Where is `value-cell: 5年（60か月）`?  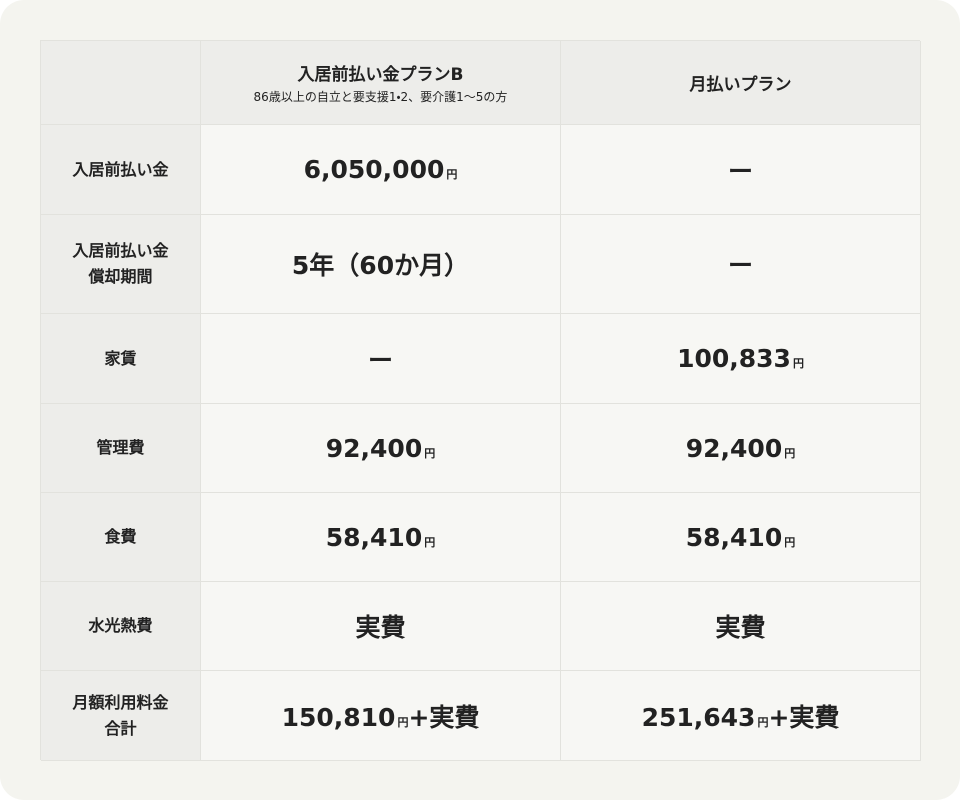 value-cell: 5年（60か月） is located at coordinates (381, 264).